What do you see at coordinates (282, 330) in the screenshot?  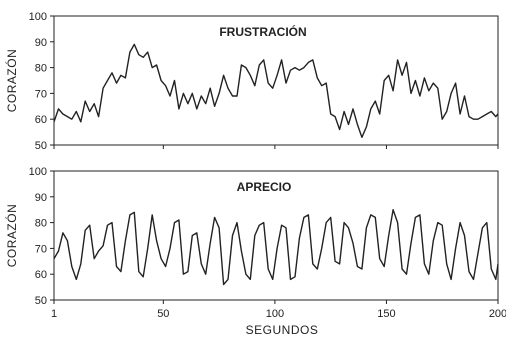 I see `x-axis-label: SEGUNDOS` at bounding box center [282, 330].